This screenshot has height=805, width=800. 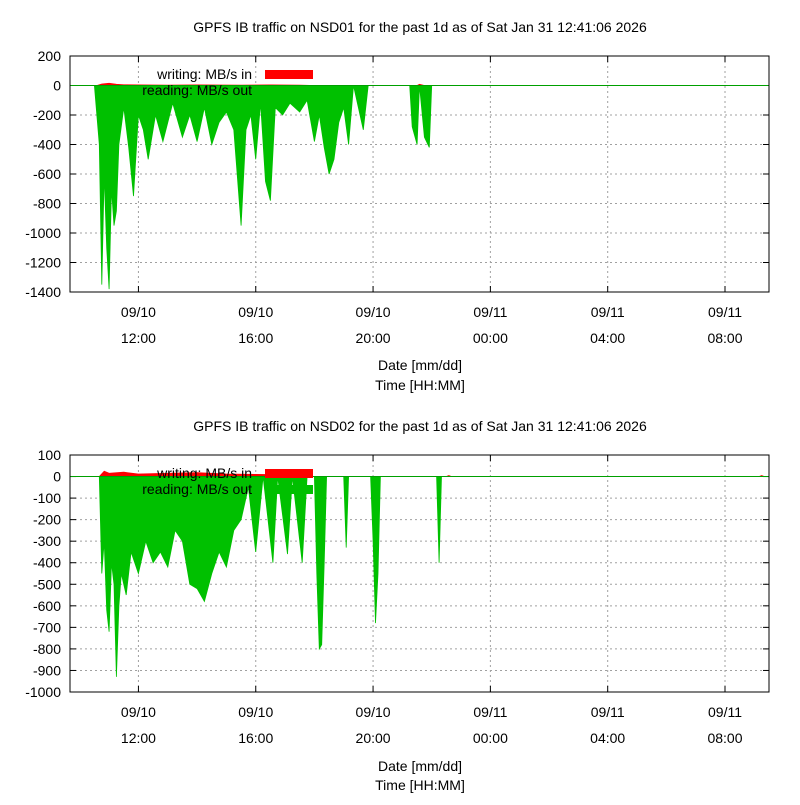 I want to click on y-tick-label: -700, so click(x=47, y=627).